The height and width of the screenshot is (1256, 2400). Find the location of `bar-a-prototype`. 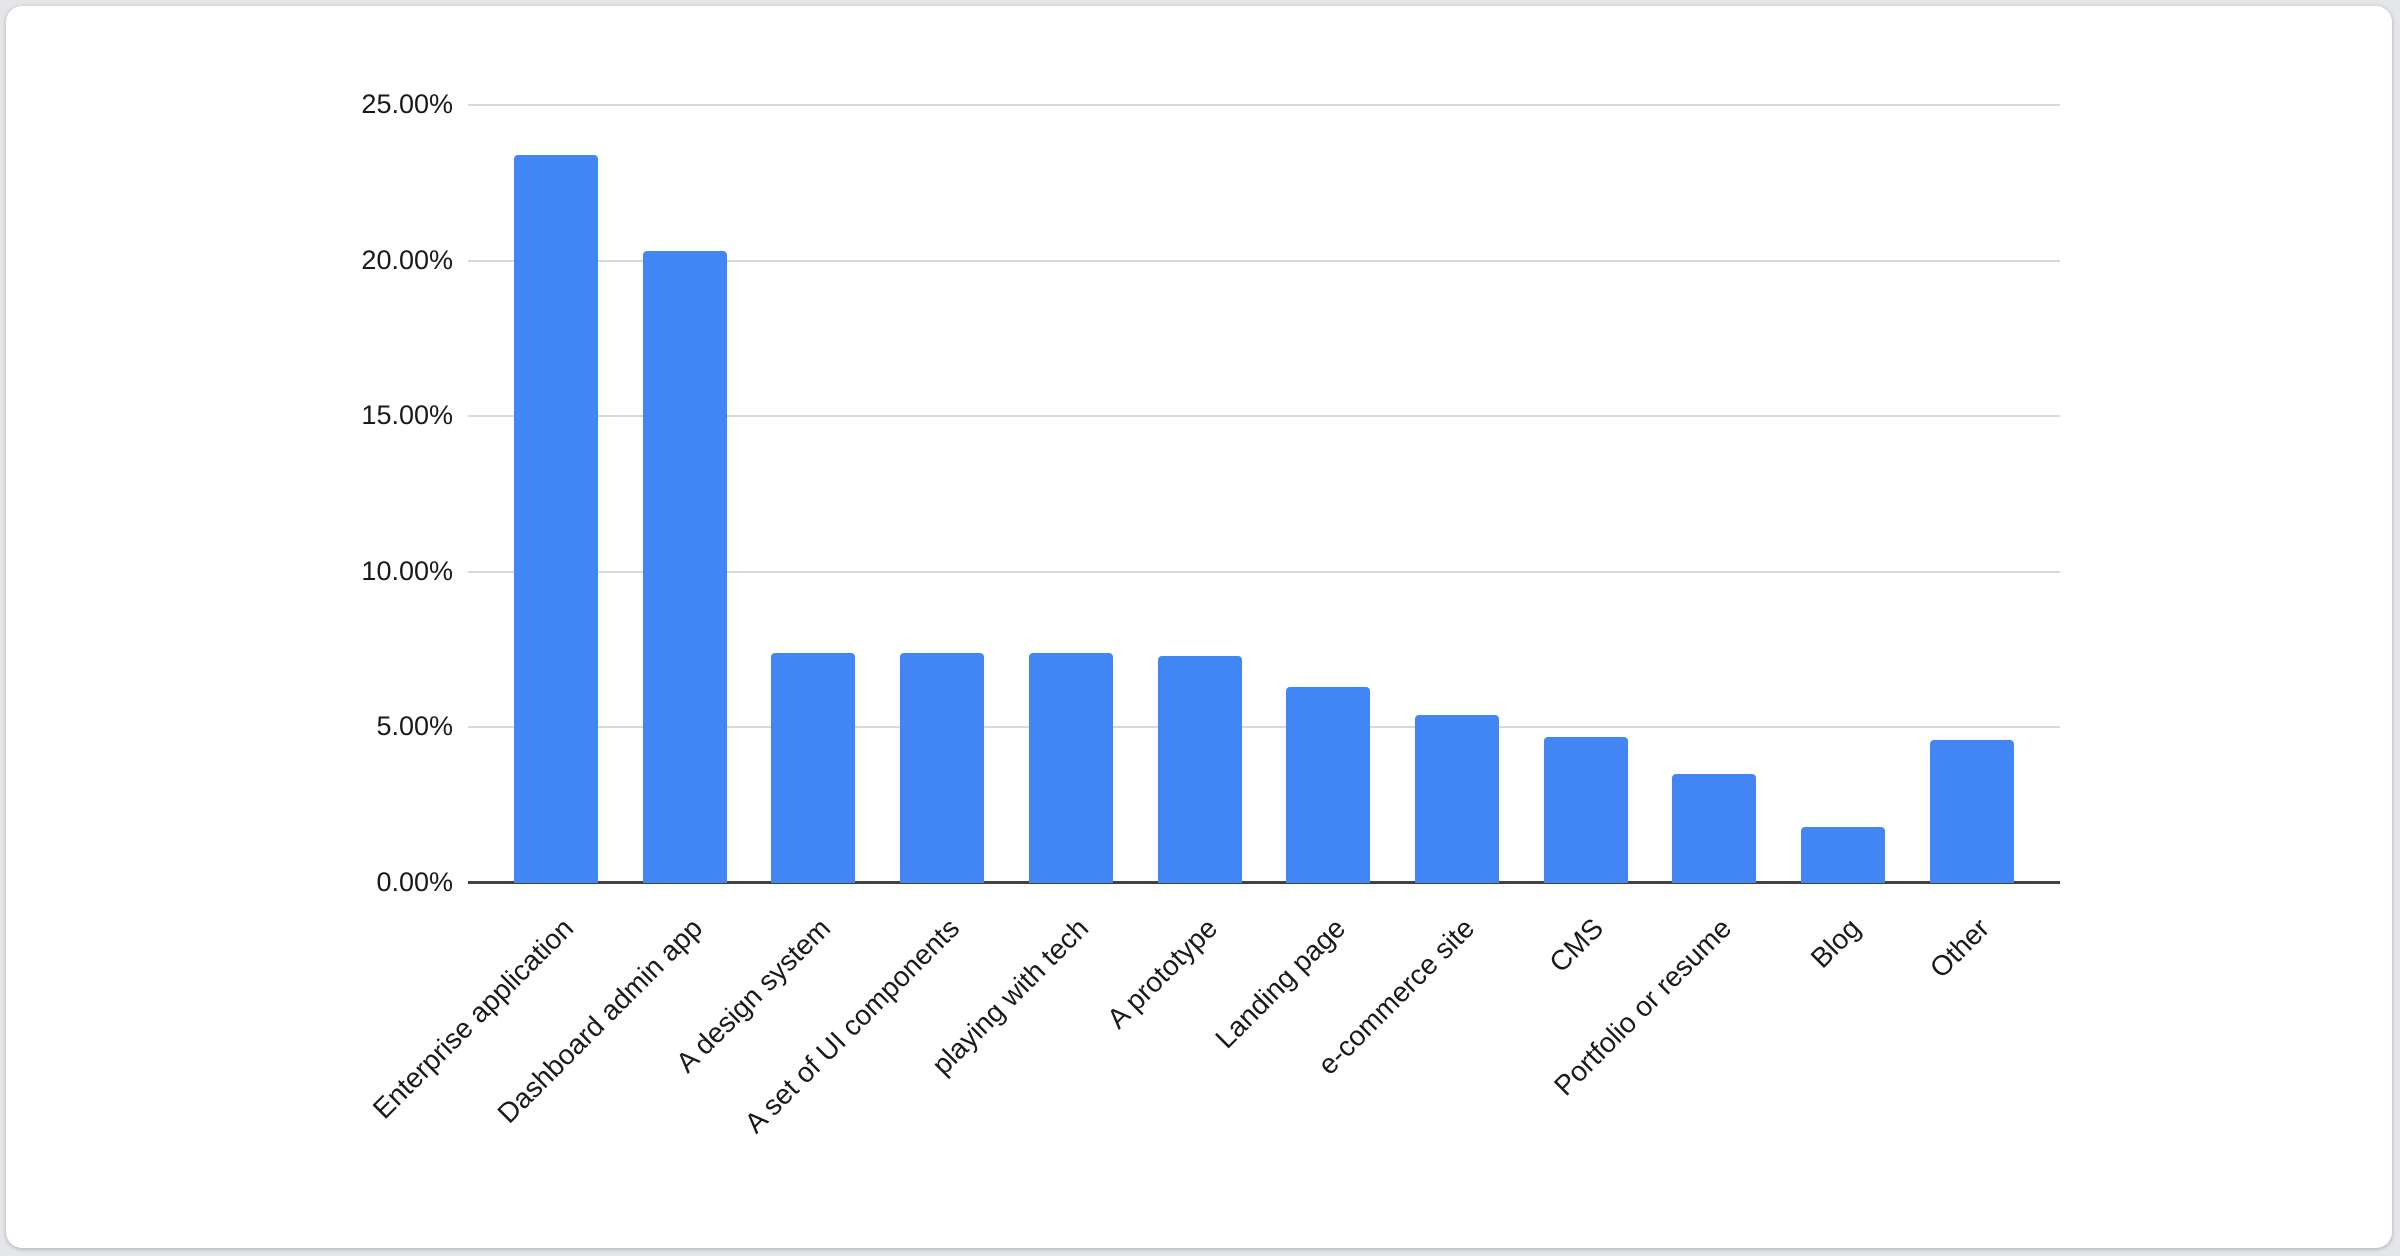

bar-a-prototype is located at coordinates (1199, 769).